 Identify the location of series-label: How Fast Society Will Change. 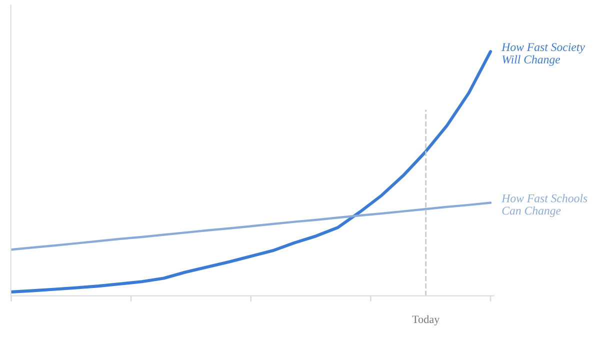
(543, 54).